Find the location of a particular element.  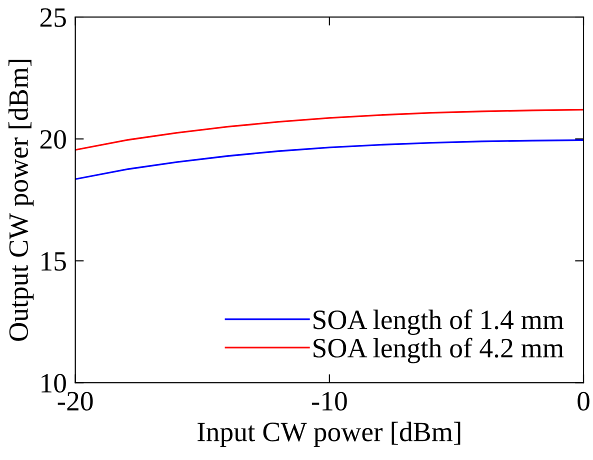

y-axis-title: Output CW power [dBm] is located at coordinates (21, 200).